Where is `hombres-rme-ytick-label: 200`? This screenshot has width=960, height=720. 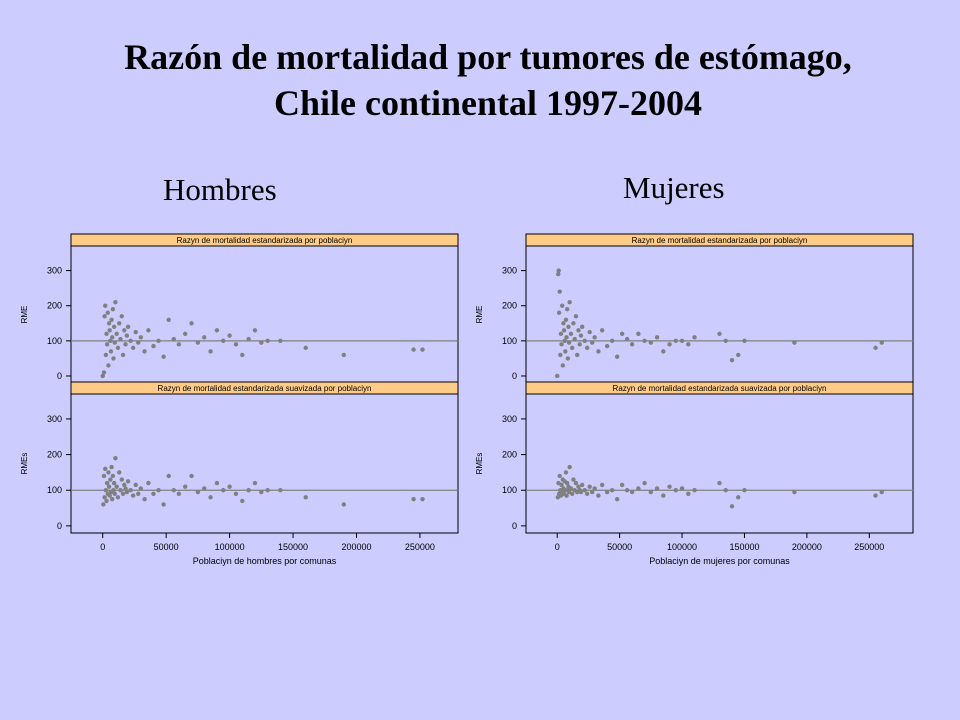 hombres-rme-ytick-label: 200 is located at coordinates (54, 306).